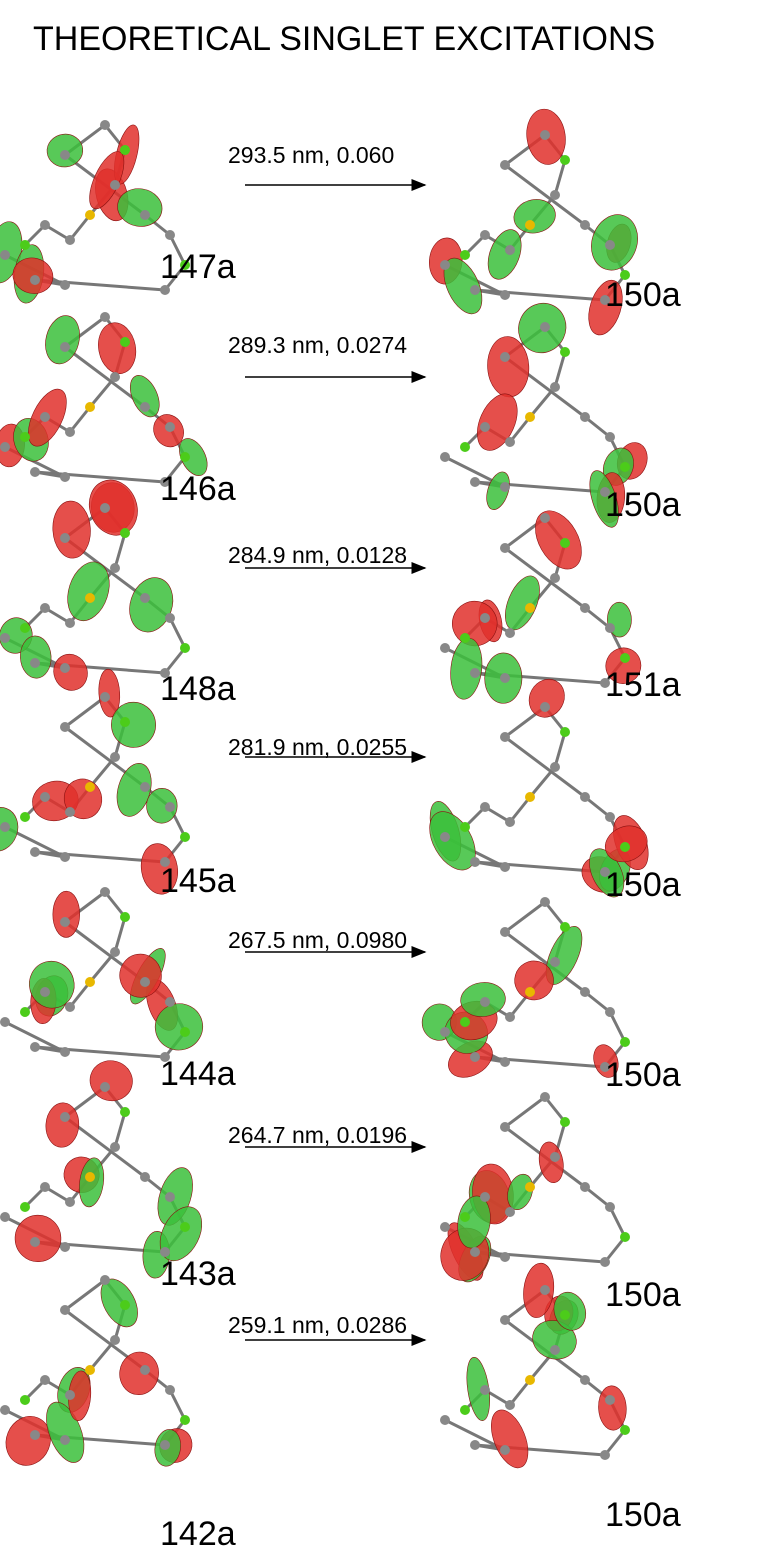 The width and height of the screenshot is (782, 1566). Describe the element at coordinates (317, 1325) in the screenshot. I see `transition-label: 259.1 nm, 0.0286` at that location.